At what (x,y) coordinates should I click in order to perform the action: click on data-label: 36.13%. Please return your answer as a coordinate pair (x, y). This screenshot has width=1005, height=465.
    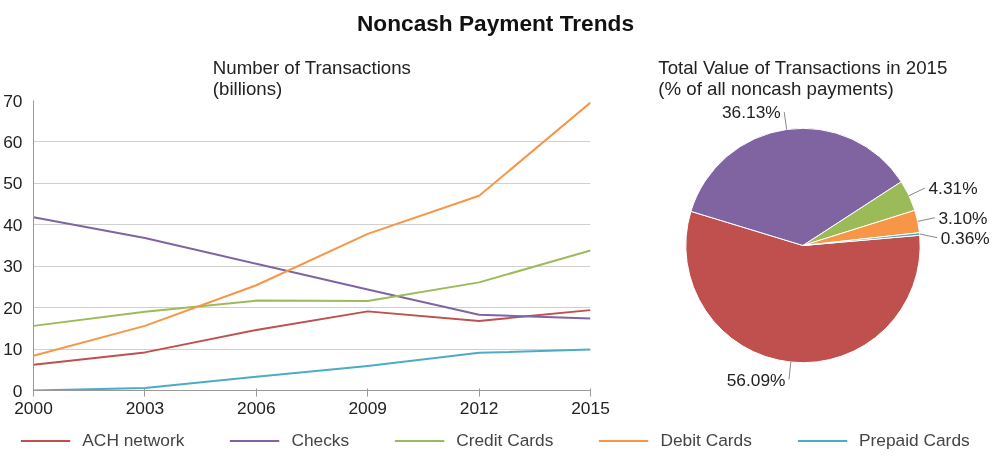
    Looking at the image, I should click on (751, 112).